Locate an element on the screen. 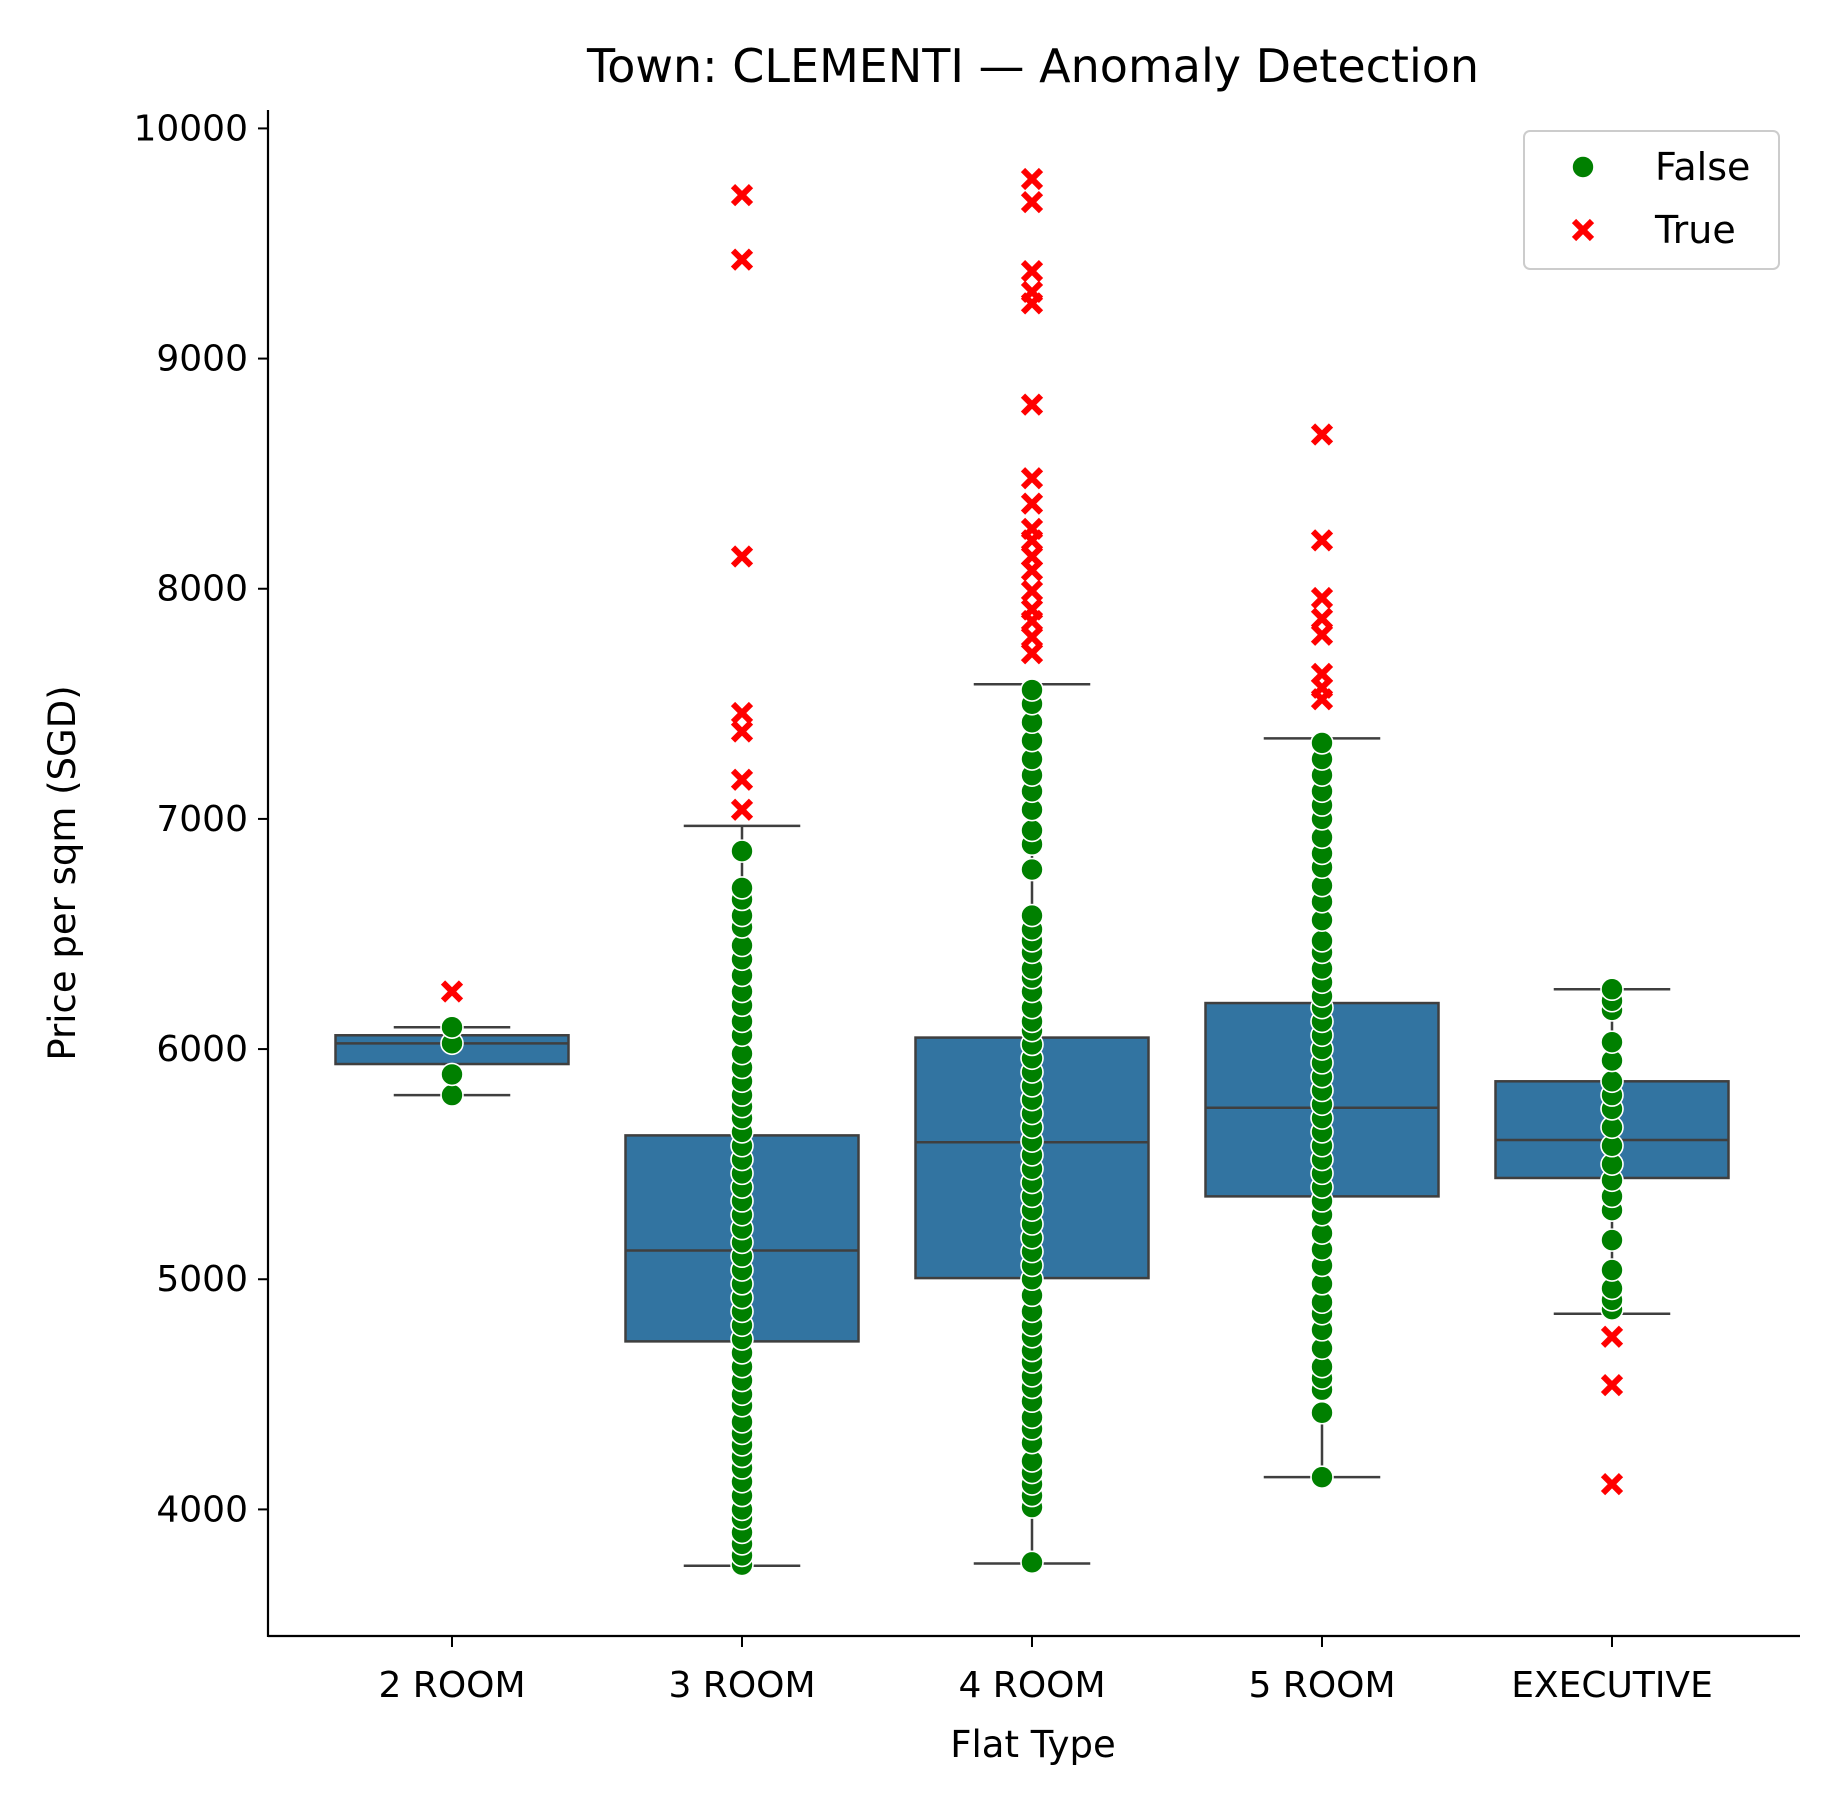 The width and height of the screenshot is (1833, 1800). y-tick-label: 6000 is located at coordinates (202, 1049).